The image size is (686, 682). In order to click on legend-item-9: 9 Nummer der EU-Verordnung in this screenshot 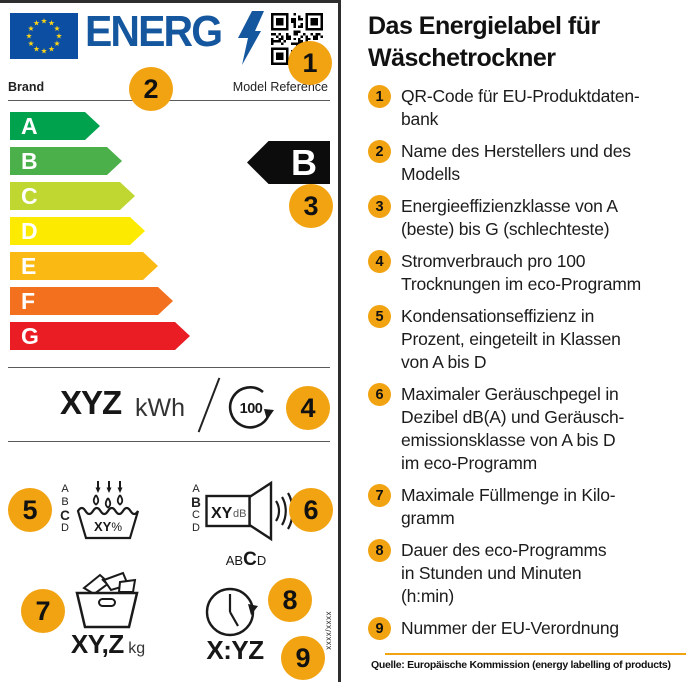, I will do `click(523, 628)`.